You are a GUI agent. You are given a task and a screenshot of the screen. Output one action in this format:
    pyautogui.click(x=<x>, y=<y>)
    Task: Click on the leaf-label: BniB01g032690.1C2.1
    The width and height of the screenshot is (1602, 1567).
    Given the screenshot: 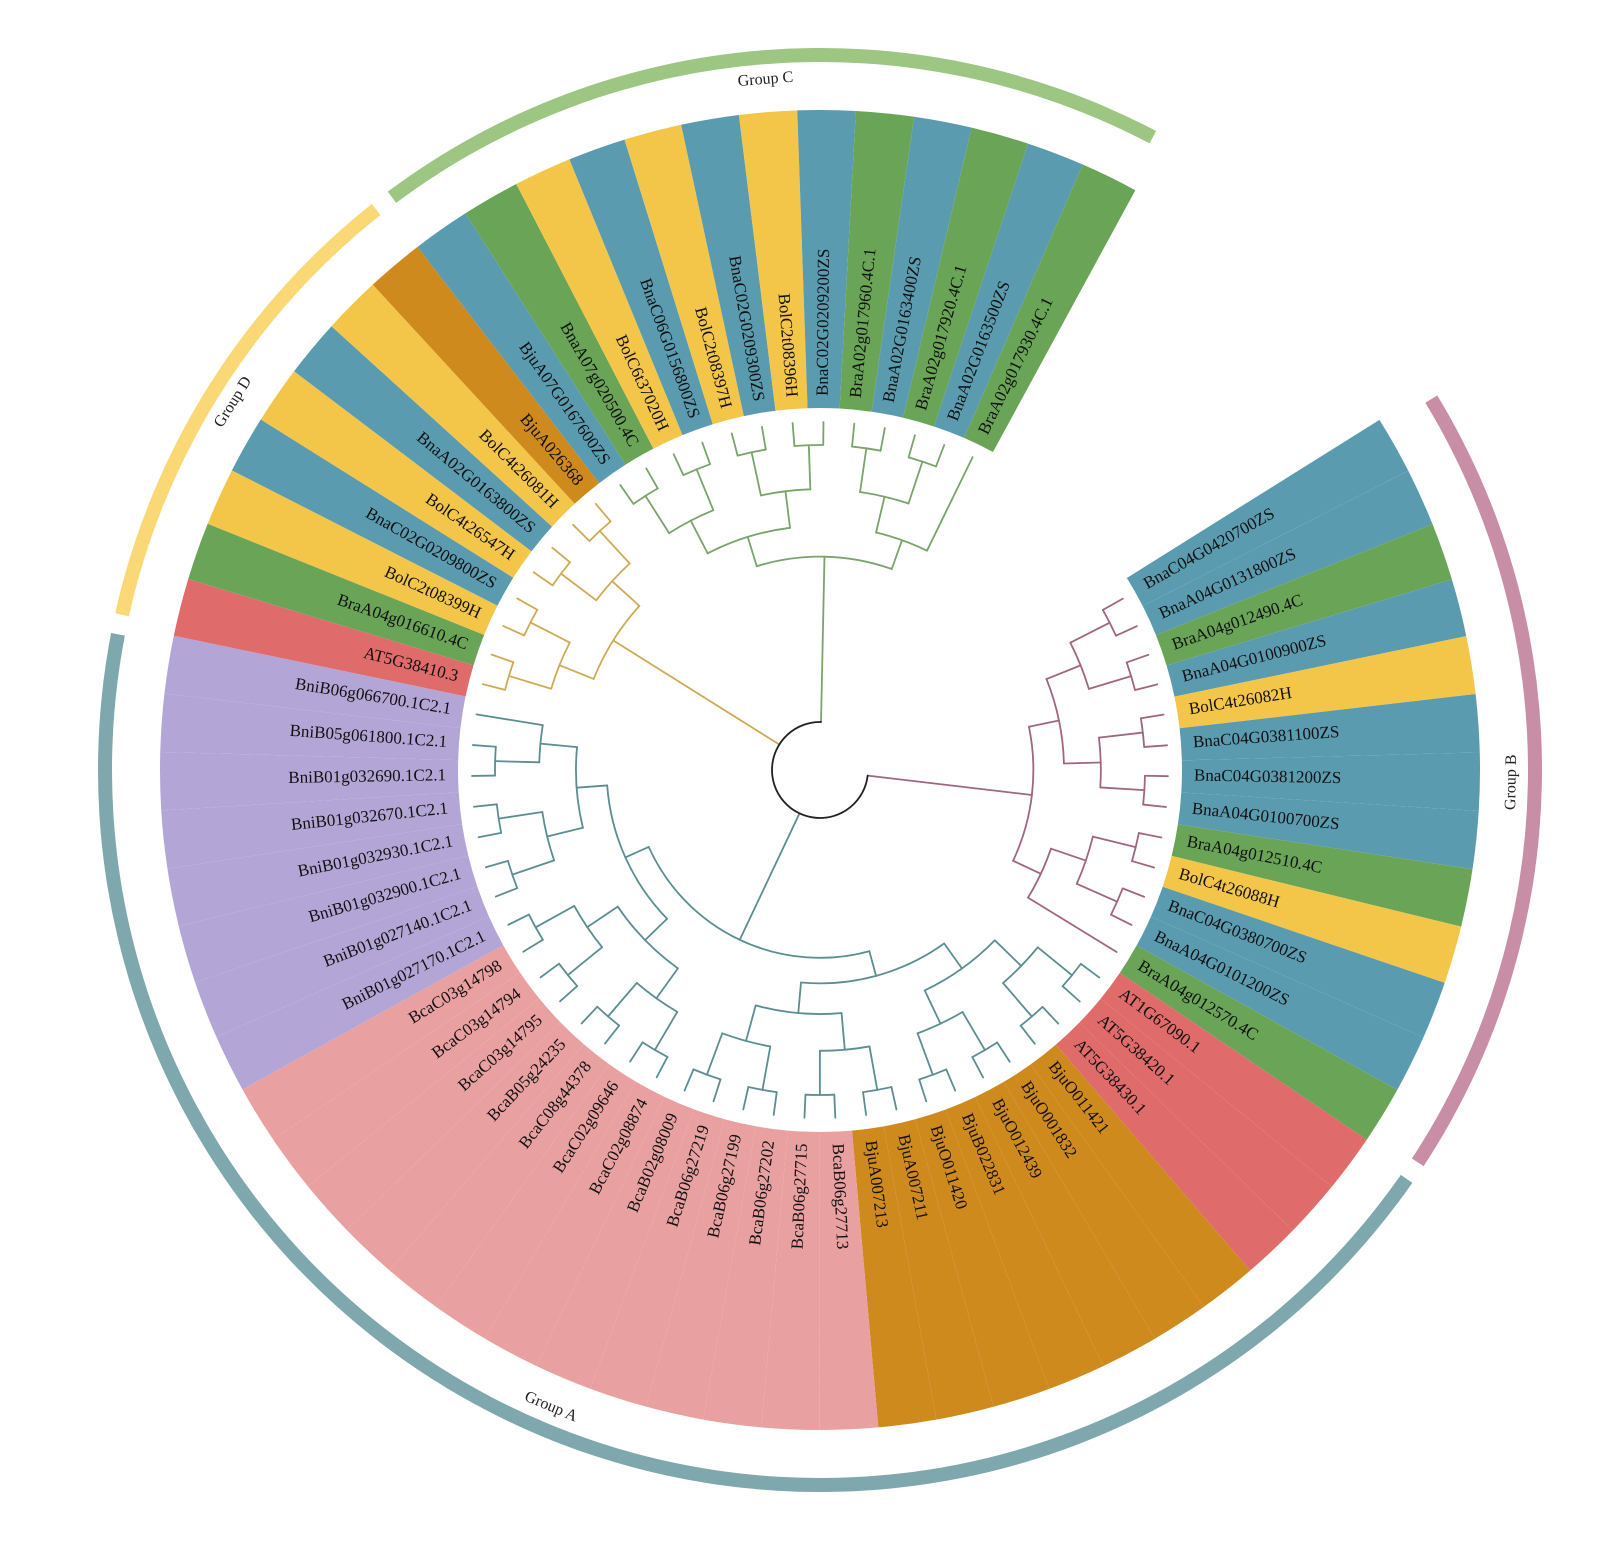 What is the action you would take?
    pyautogui.click(x=367, y=776)
    